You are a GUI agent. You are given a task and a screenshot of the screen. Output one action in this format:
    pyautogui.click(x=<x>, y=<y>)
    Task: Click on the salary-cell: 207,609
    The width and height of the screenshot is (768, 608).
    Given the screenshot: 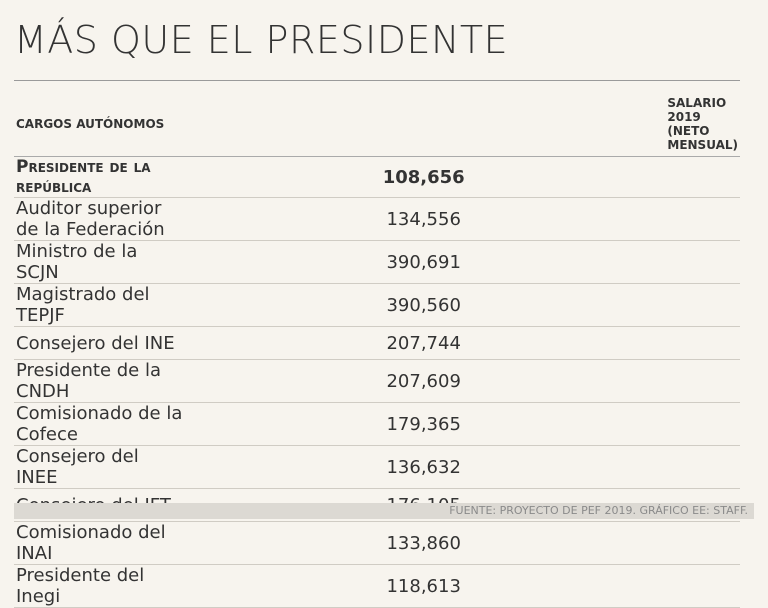 What is the action you would take?
    pyautogui.click(x=462, y=381)
    